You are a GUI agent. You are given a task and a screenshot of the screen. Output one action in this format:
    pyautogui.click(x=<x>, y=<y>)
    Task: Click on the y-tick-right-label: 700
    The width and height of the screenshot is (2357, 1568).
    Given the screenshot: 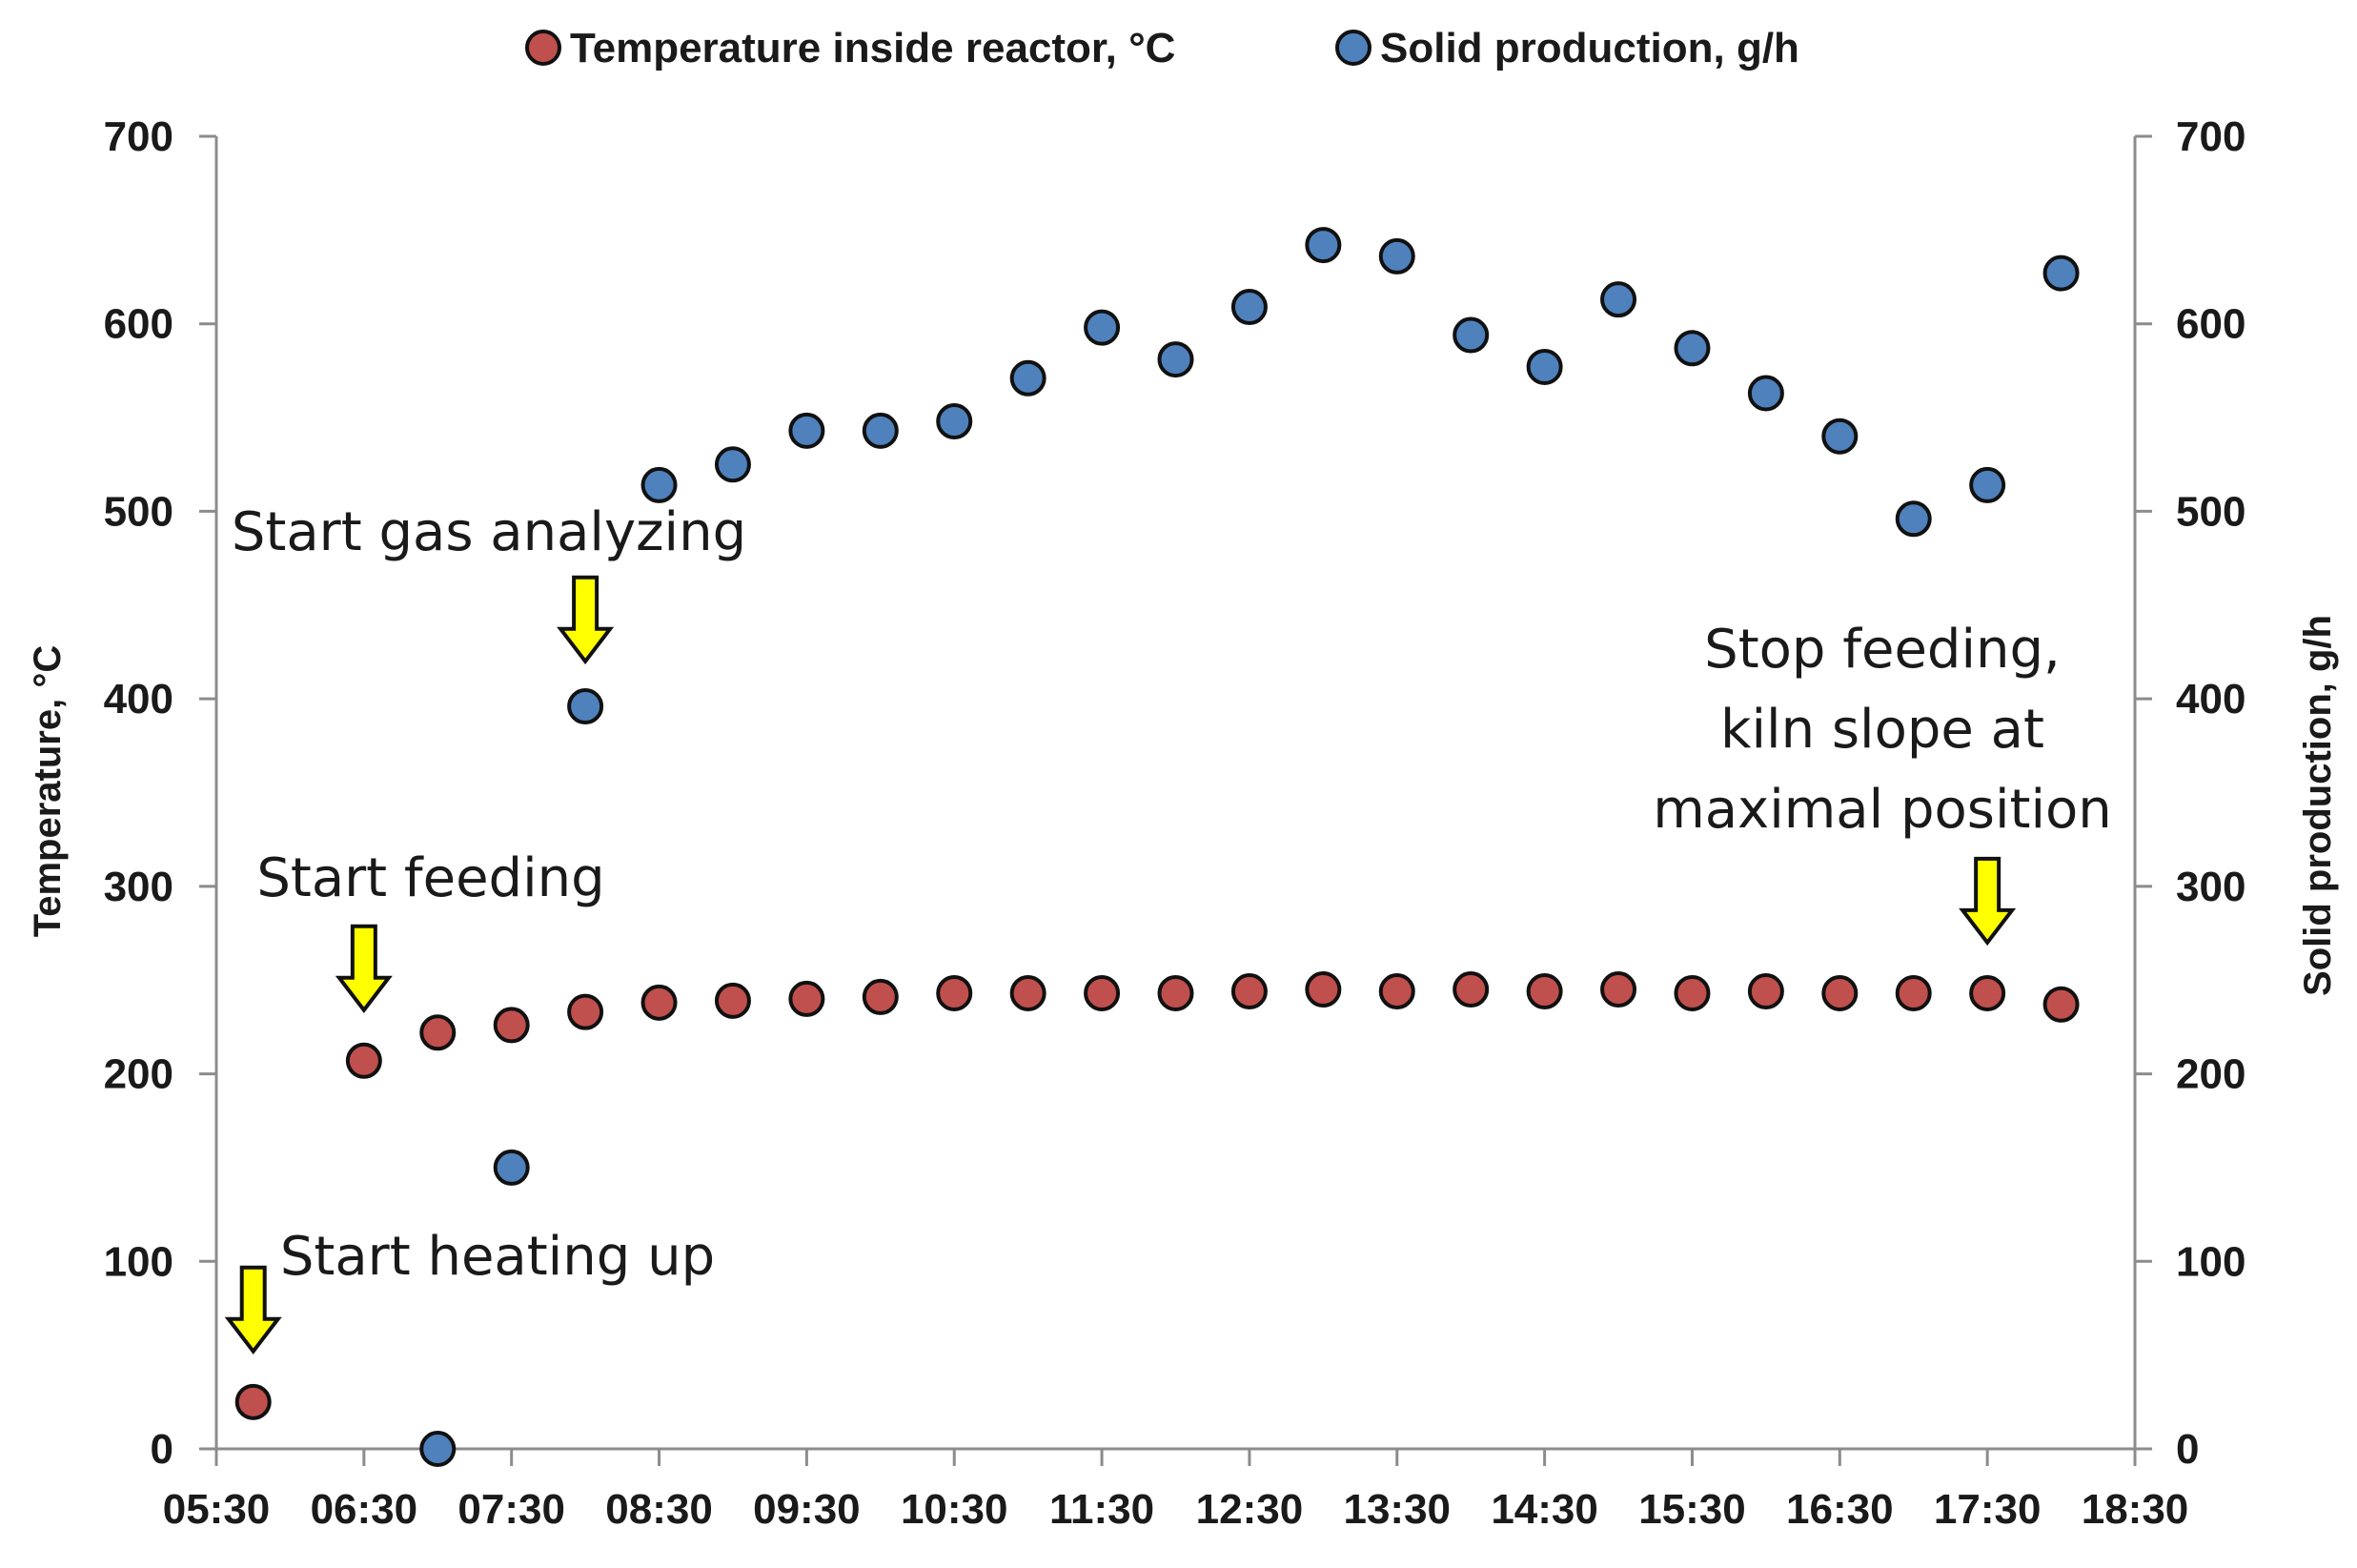 What is the action you would take?
    pyautogui.click(x=2210, y=136)
    